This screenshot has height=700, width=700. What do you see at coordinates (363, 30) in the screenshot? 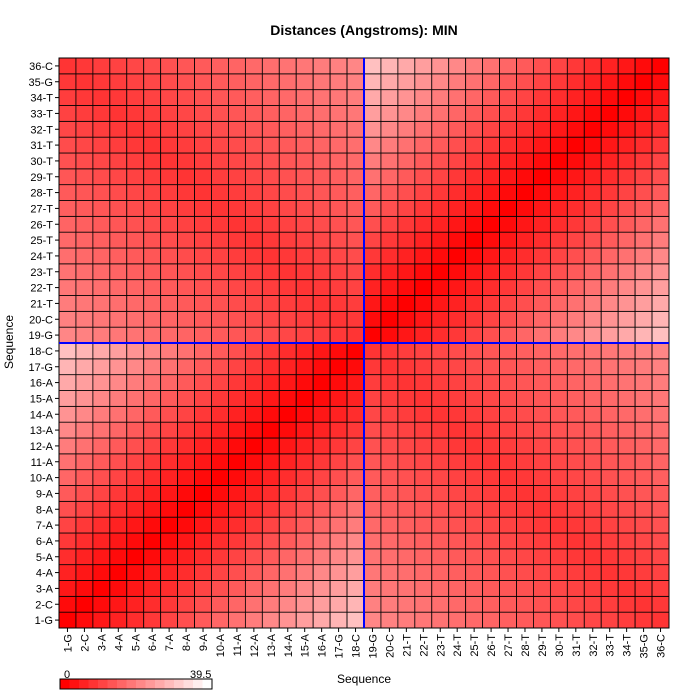
I see `chart-title: Distances (Angstroms): MIN` at bounding box center [363, 30].